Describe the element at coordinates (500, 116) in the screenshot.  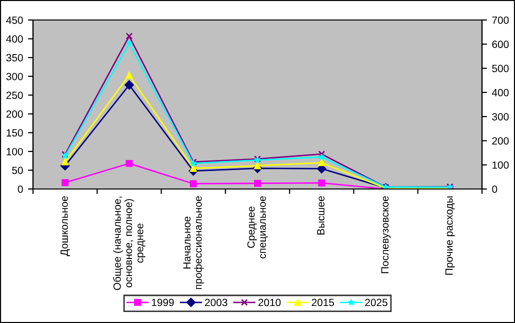
I see `y2-tick-label: 300` at that location.